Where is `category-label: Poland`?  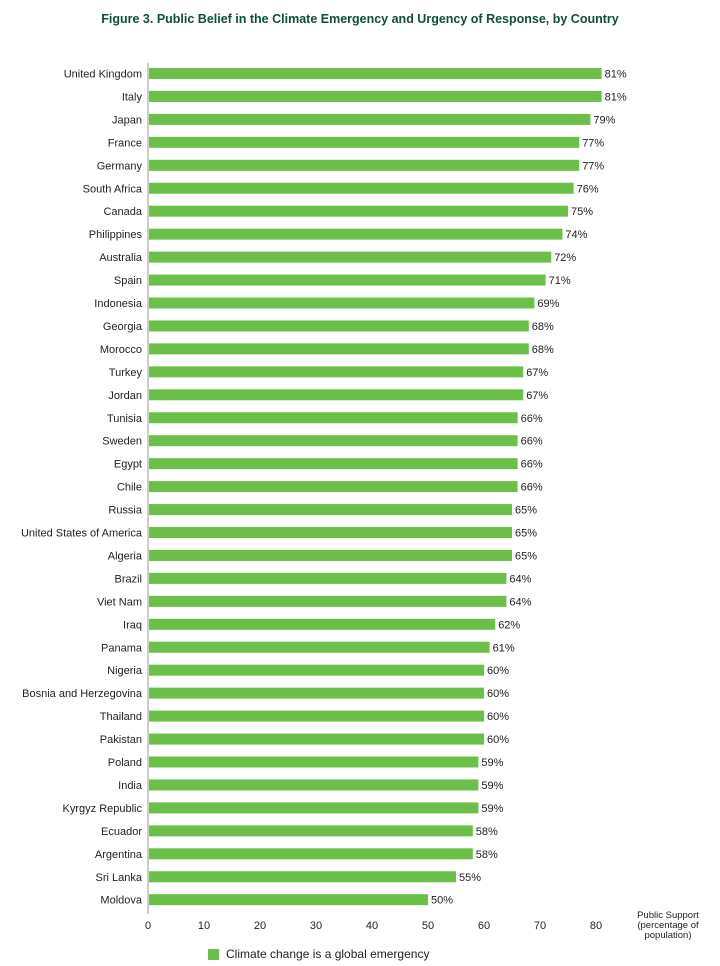
category-label: Poland is located at coordinates (125, 763).